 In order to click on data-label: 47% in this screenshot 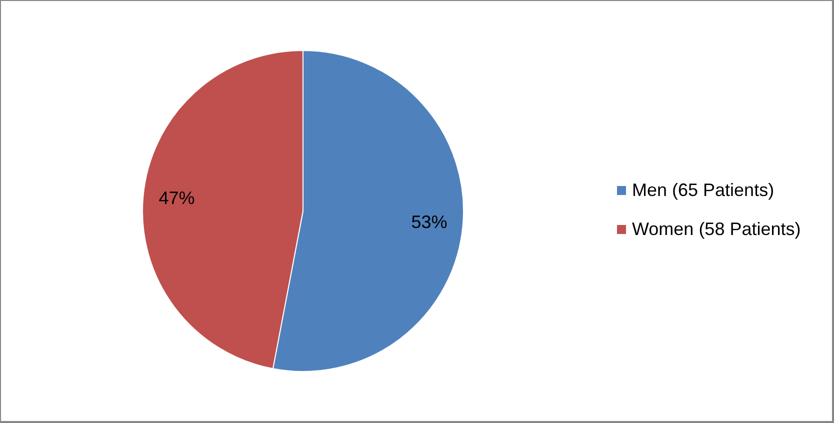, I will do `click(176, 198)`.